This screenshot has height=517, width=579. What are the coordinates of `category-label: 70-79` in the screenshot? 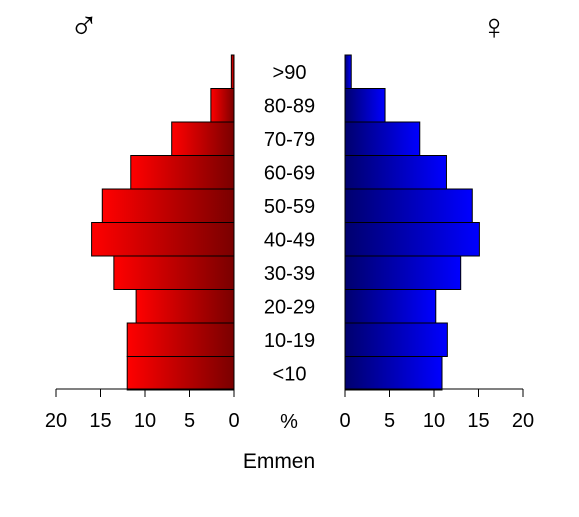 It's located at (289, 140).